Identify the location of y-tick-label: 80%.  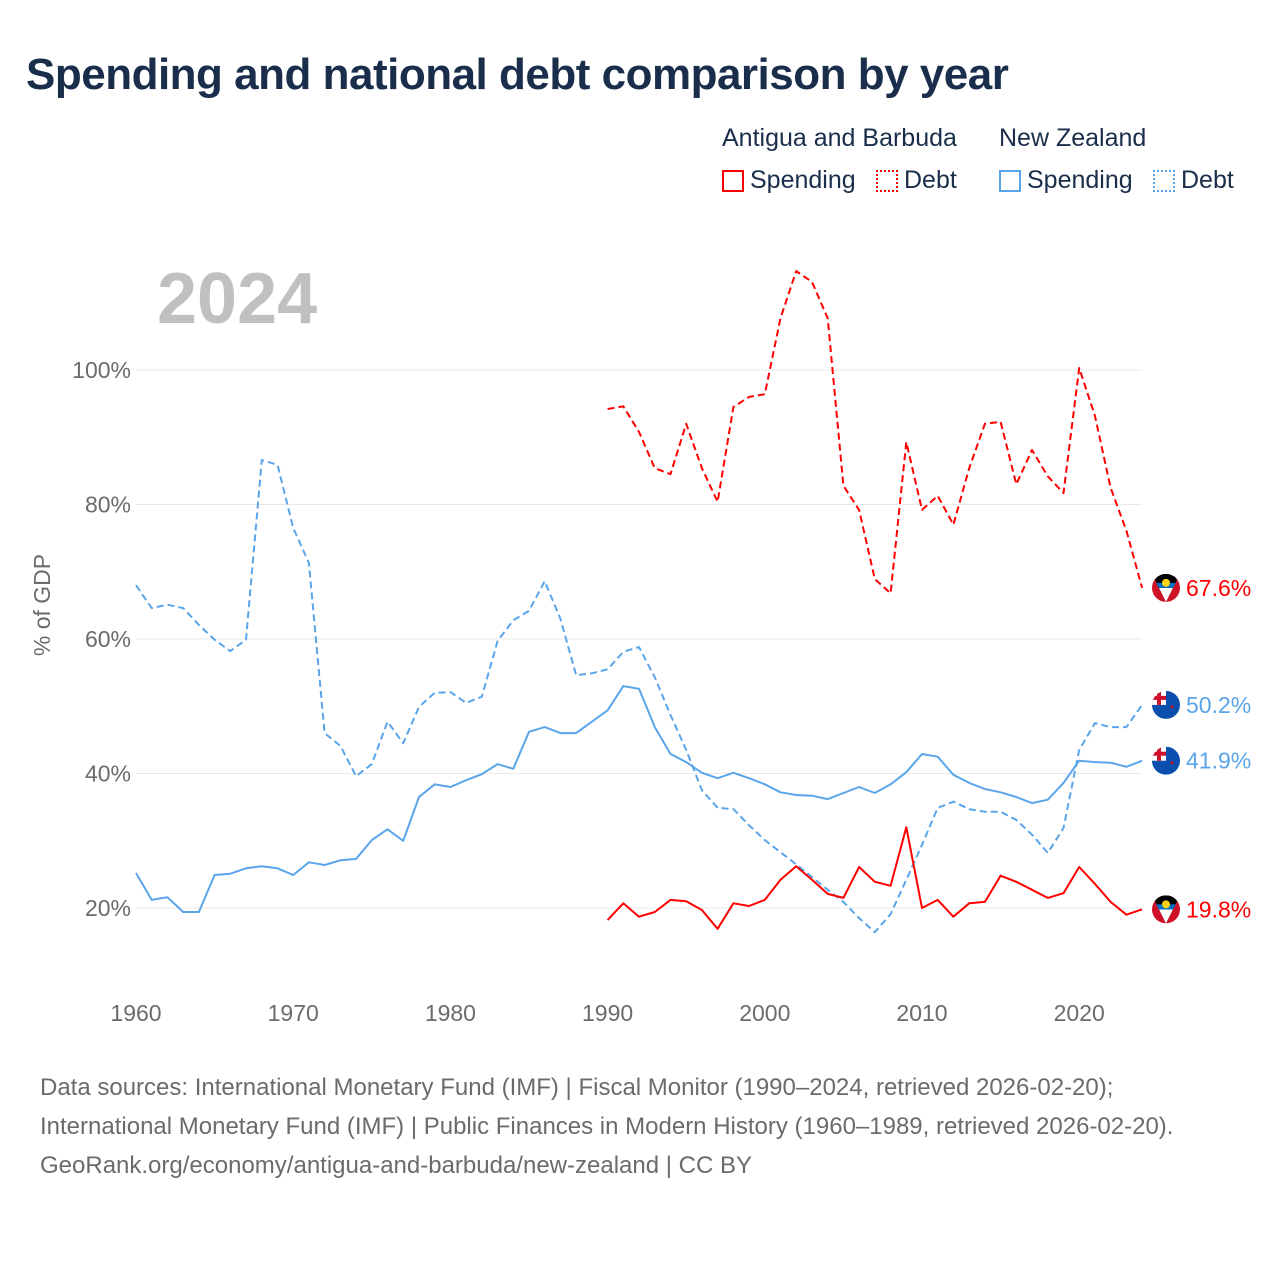
(108, 505).